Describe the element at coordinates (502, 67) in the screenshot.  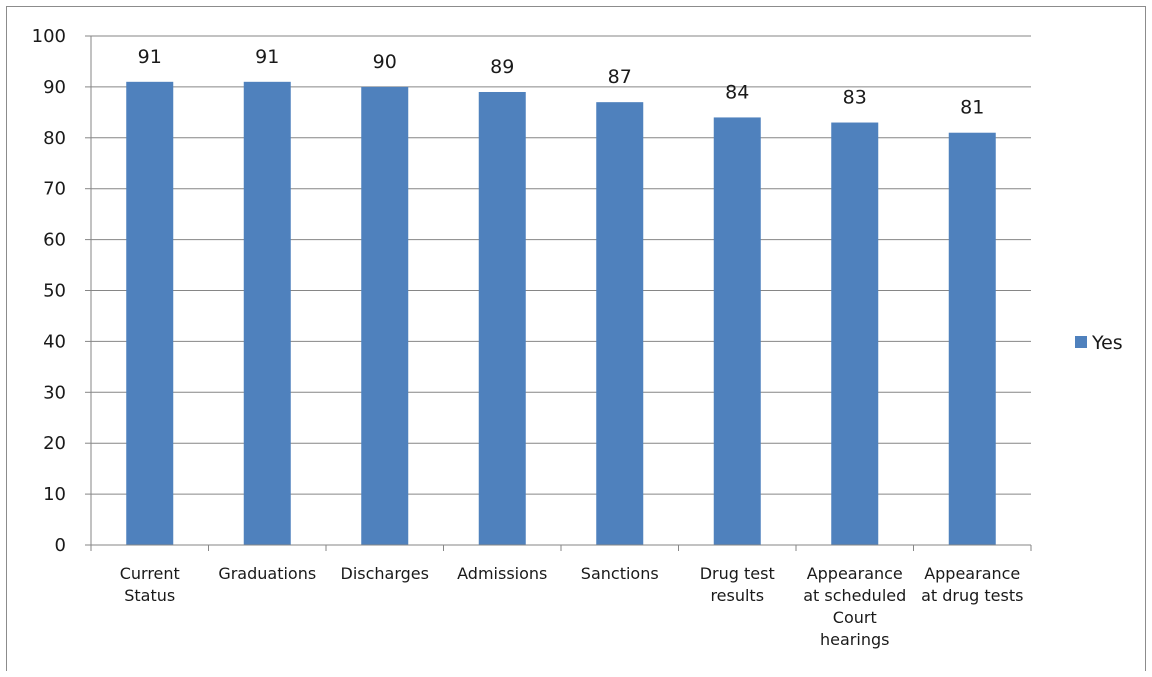
I see `data-label-3: 89` at that location.